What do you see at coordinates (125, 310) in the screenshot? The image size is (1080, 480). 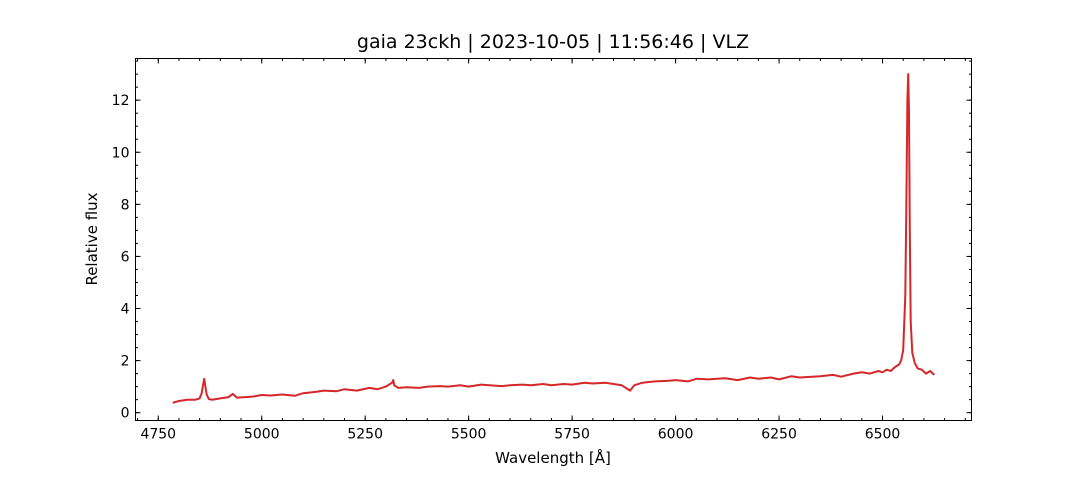 I see `y-tick-label: 4` at bounding box center [125, 310].